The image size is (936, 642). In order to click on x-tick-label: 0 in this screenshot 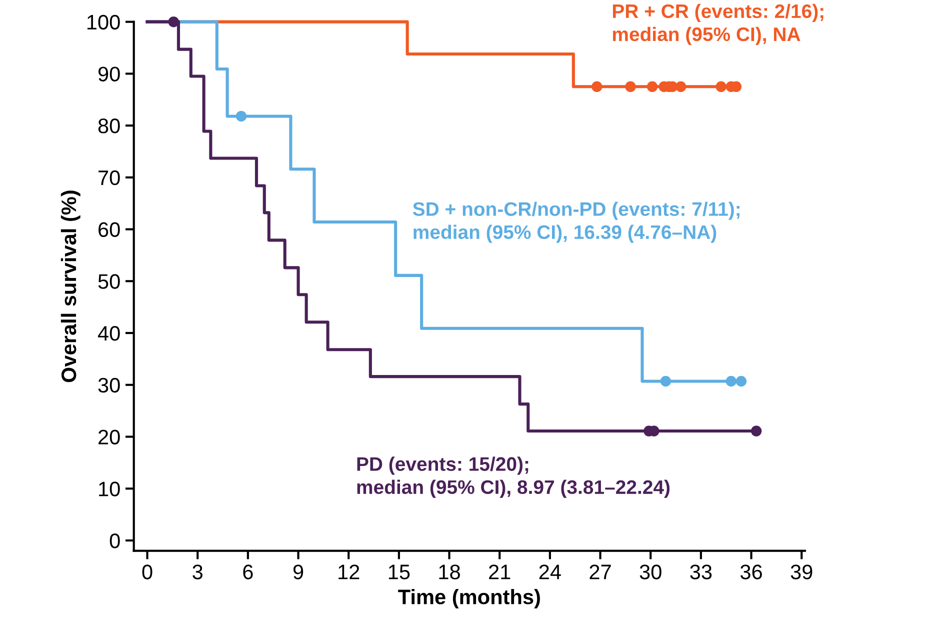, I will do `click(147, 572)`.